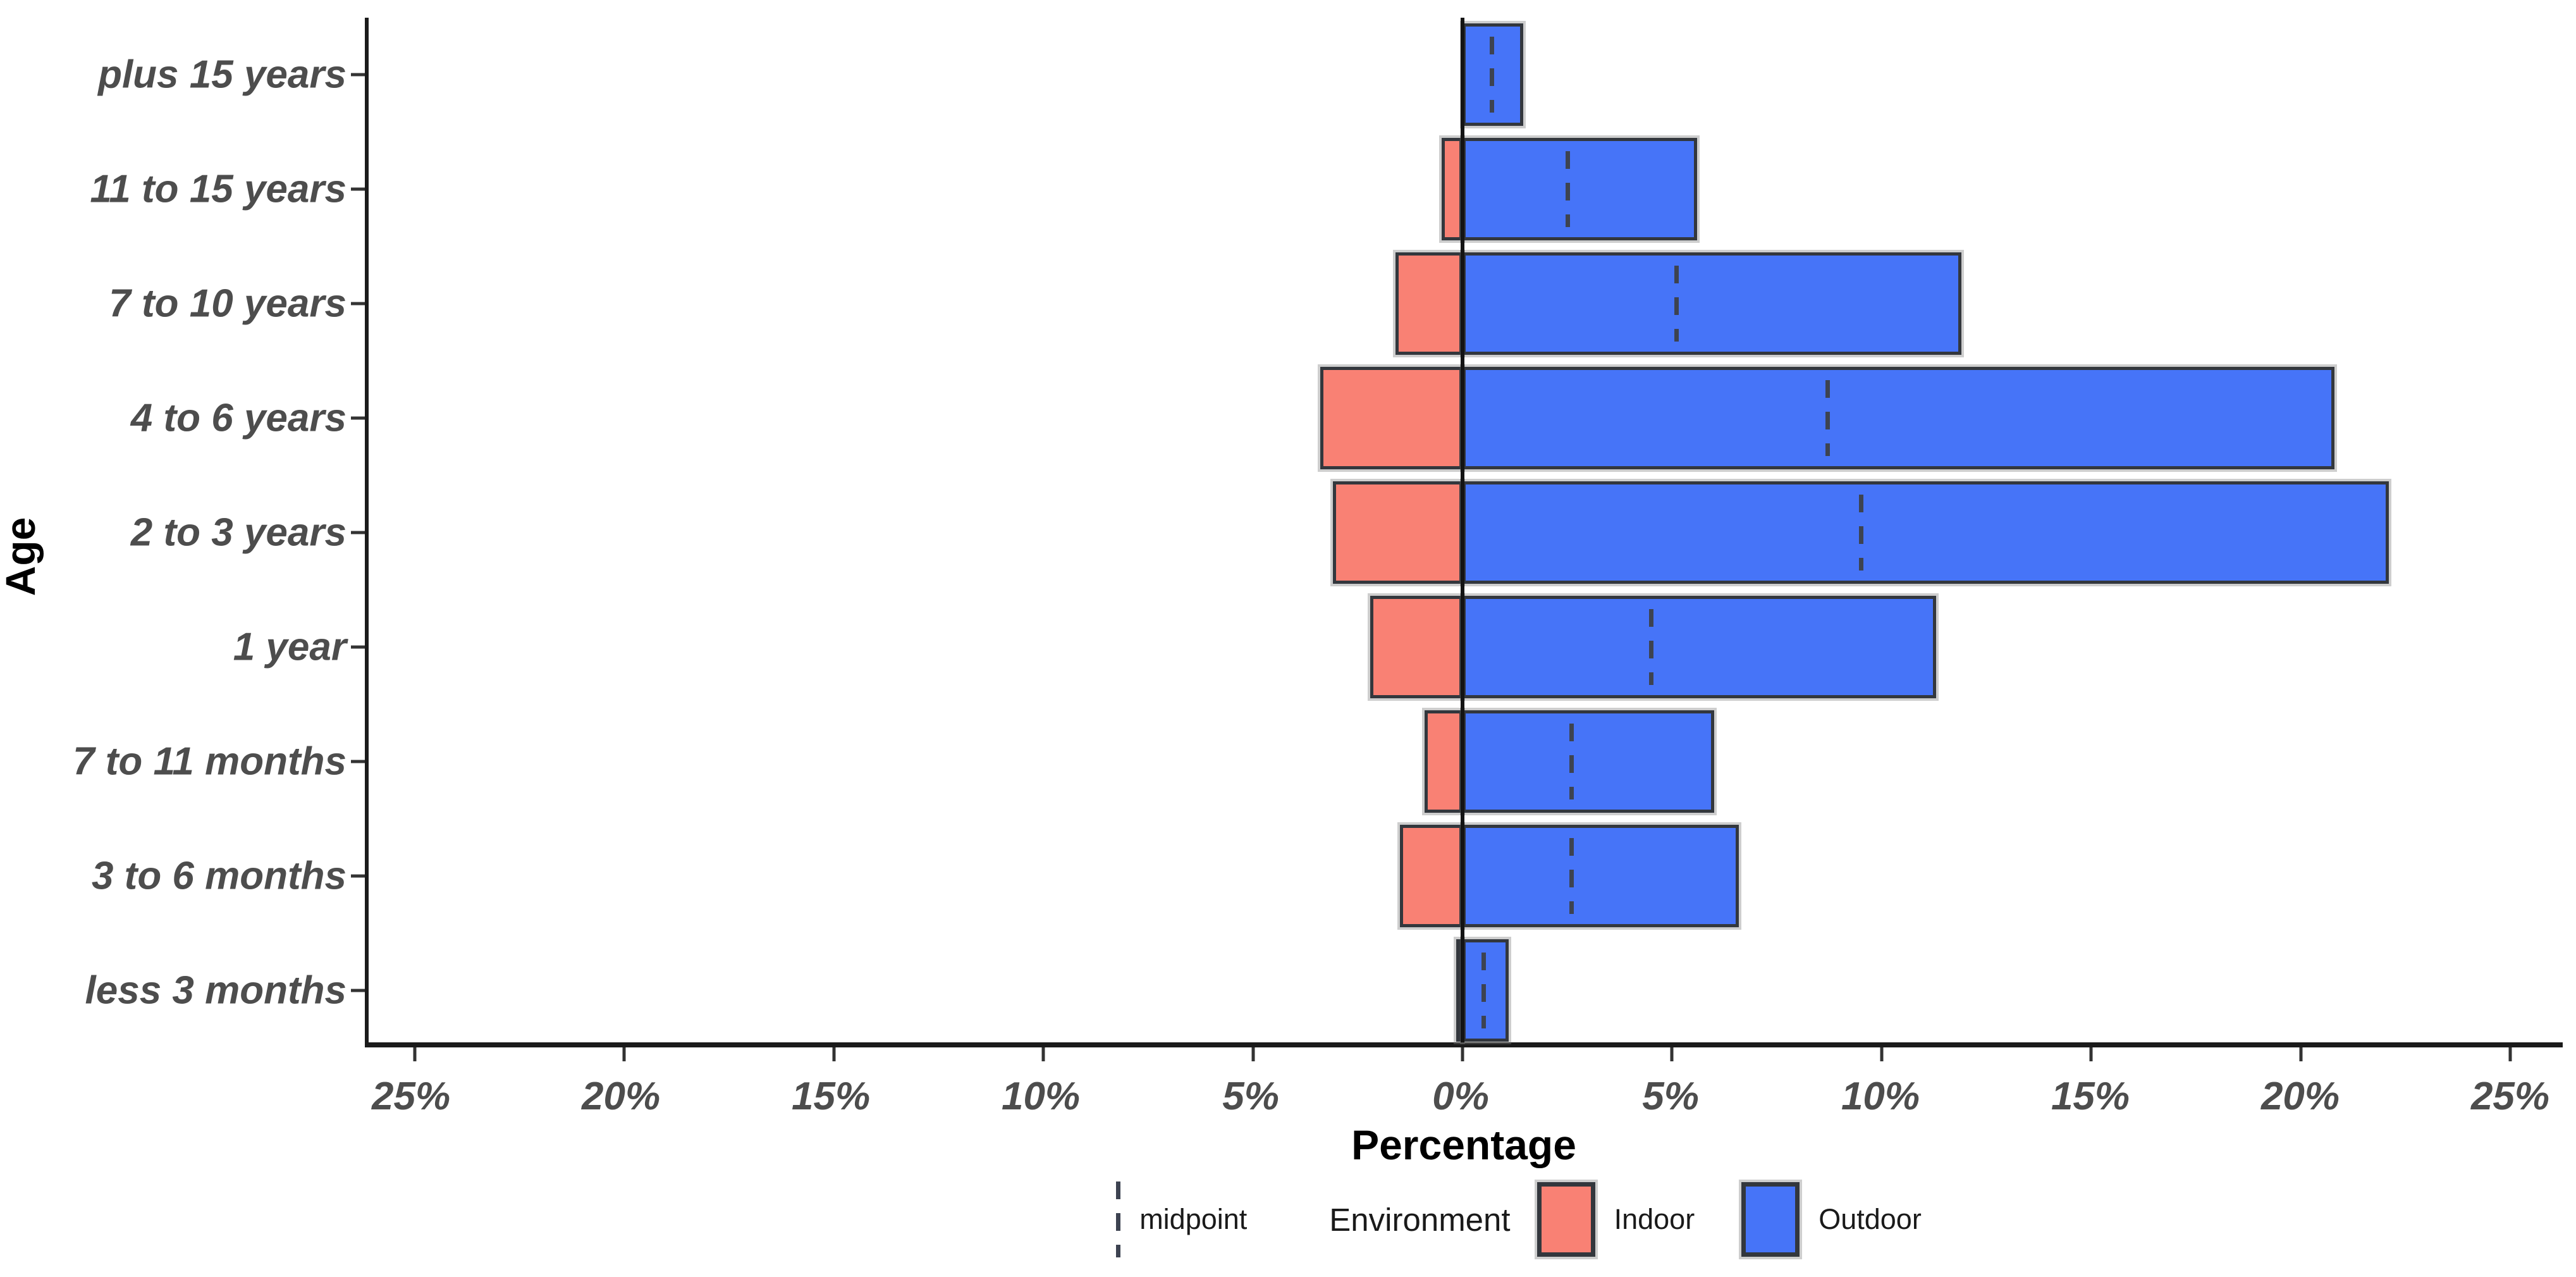 The image size is (2576, 1277). Describe the element at coordinates (1463, 1144) in the screenshot. I see `x-axis-title: Percentage` at that location.